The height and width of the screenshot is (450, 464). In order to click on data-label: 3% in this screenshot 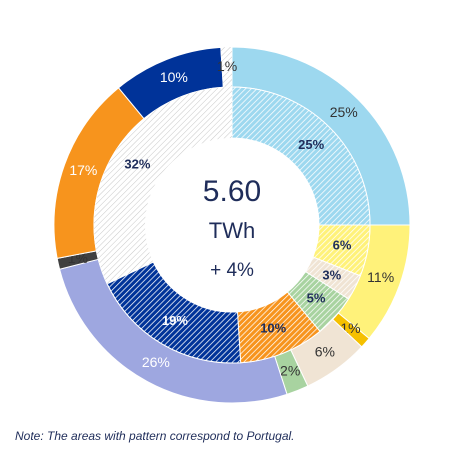, I will do `click(331, 274)`.